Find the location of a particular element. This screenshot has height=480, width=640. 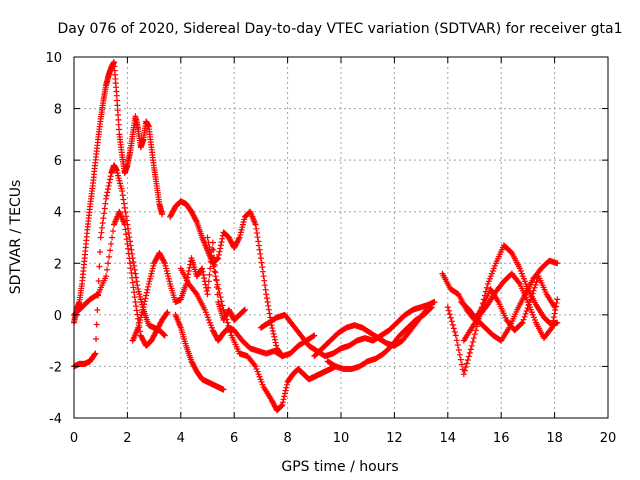

series-SV-A is located at coordinates (118, 192).